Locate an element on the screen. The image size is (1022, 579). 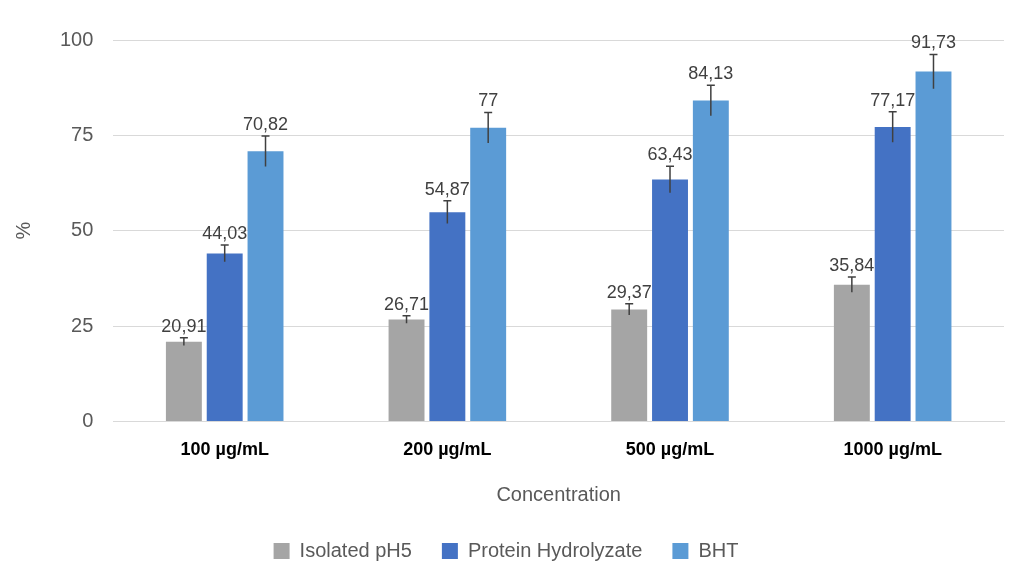
x-tick-label: 1000 µg/mL is located at coordinates (892, 449).